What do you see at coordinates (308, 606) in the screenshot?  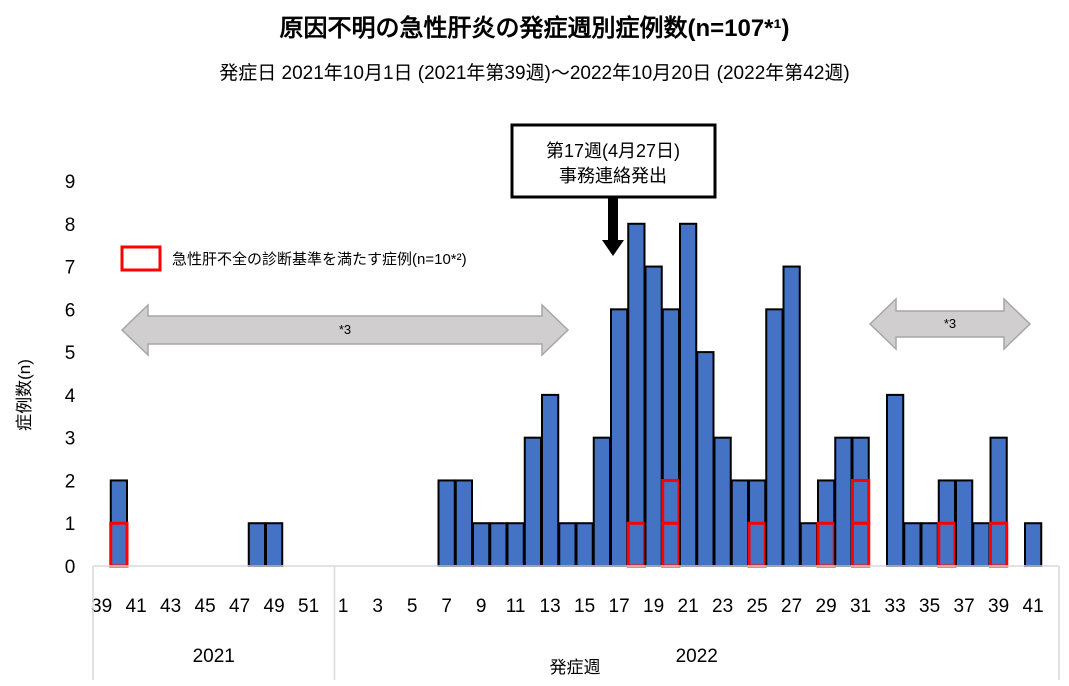 I see `x-tick-label: 51` at bounding box center [308, 606].